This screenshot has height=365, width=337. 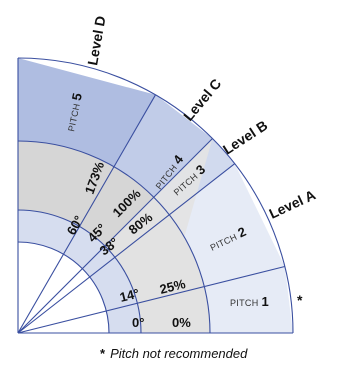 What do you see at coordinates (245, 137) in the screenshot?
I see `level-b-label: Level B` at bounding box center [245, 137].